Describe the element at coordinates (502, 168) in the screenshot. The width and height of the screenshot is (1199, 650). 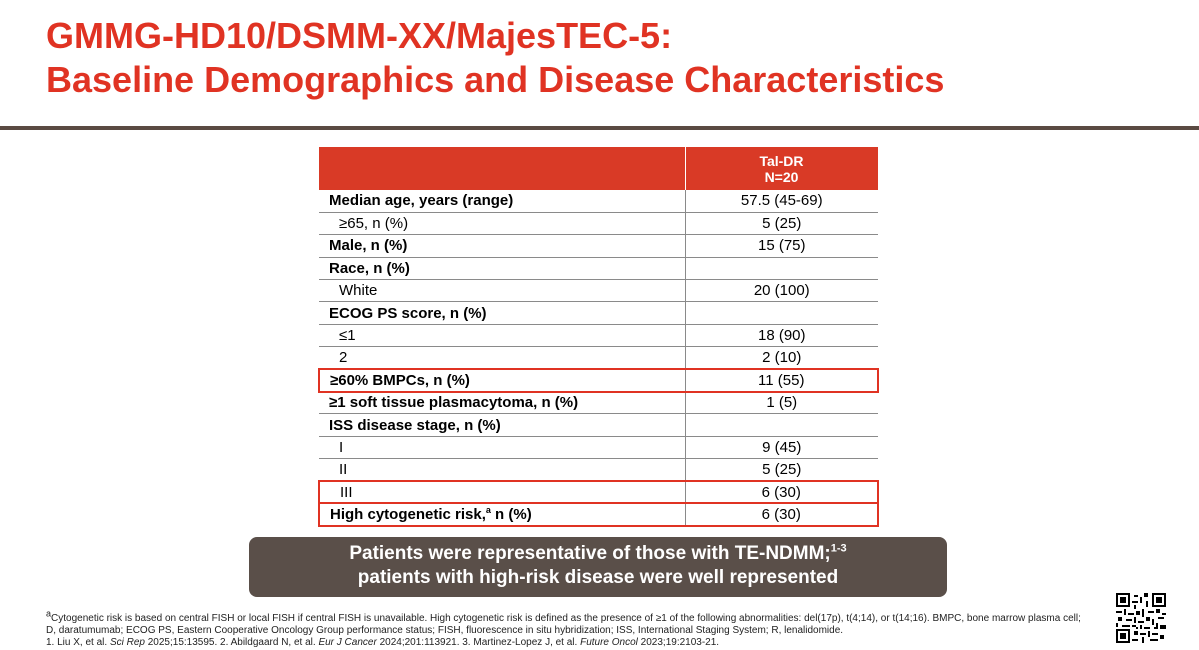
I see `header-label-cell` at that location.